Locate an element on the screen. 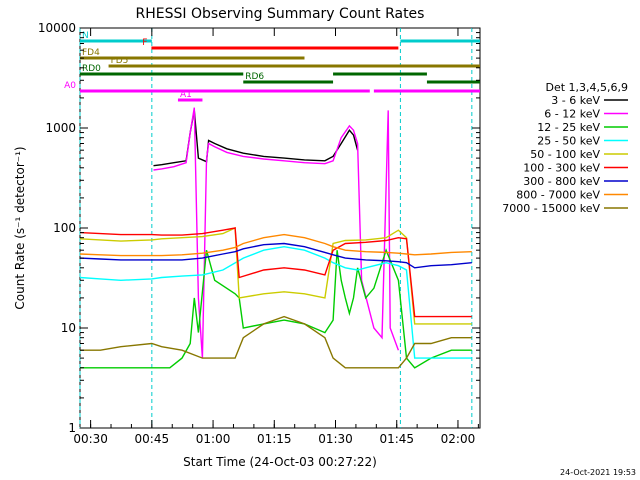 The height and width of the screenshot is (480, 640). x-tick-label: 01:30 is located at coordinates (335, 439).